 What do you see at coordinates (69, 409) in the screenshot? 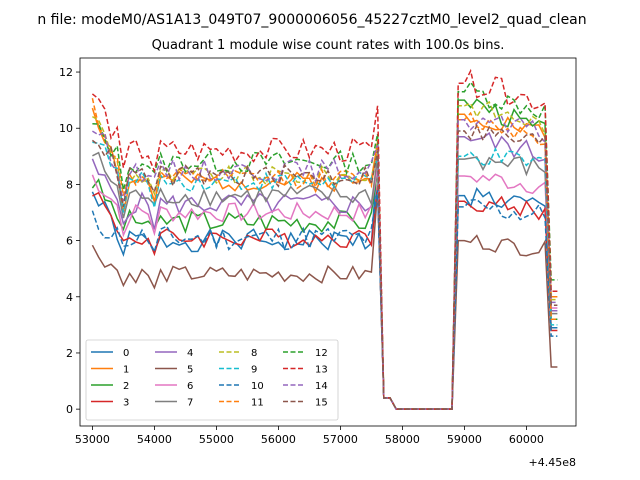
I see `y-tick-label: 0` at bounding box center [69, 409].